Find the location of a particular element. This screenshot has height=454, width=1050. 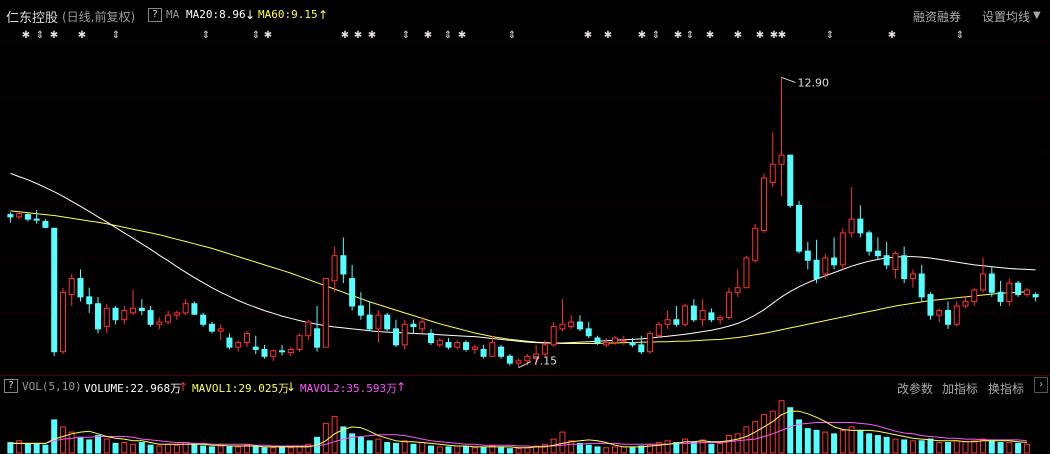

volume-help-icon: ? is located at coordinates (11, 386).